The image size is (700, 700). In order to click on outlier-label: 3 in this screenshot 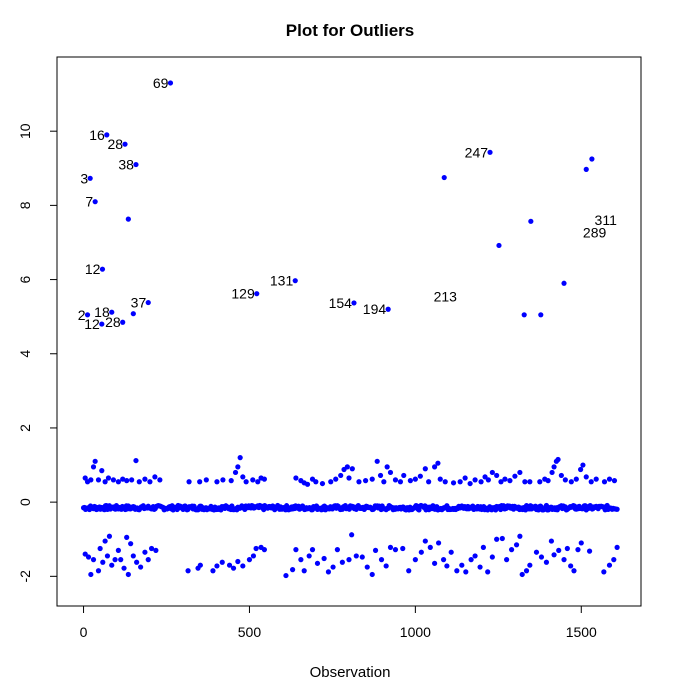, I will do `click(84, 178)`.